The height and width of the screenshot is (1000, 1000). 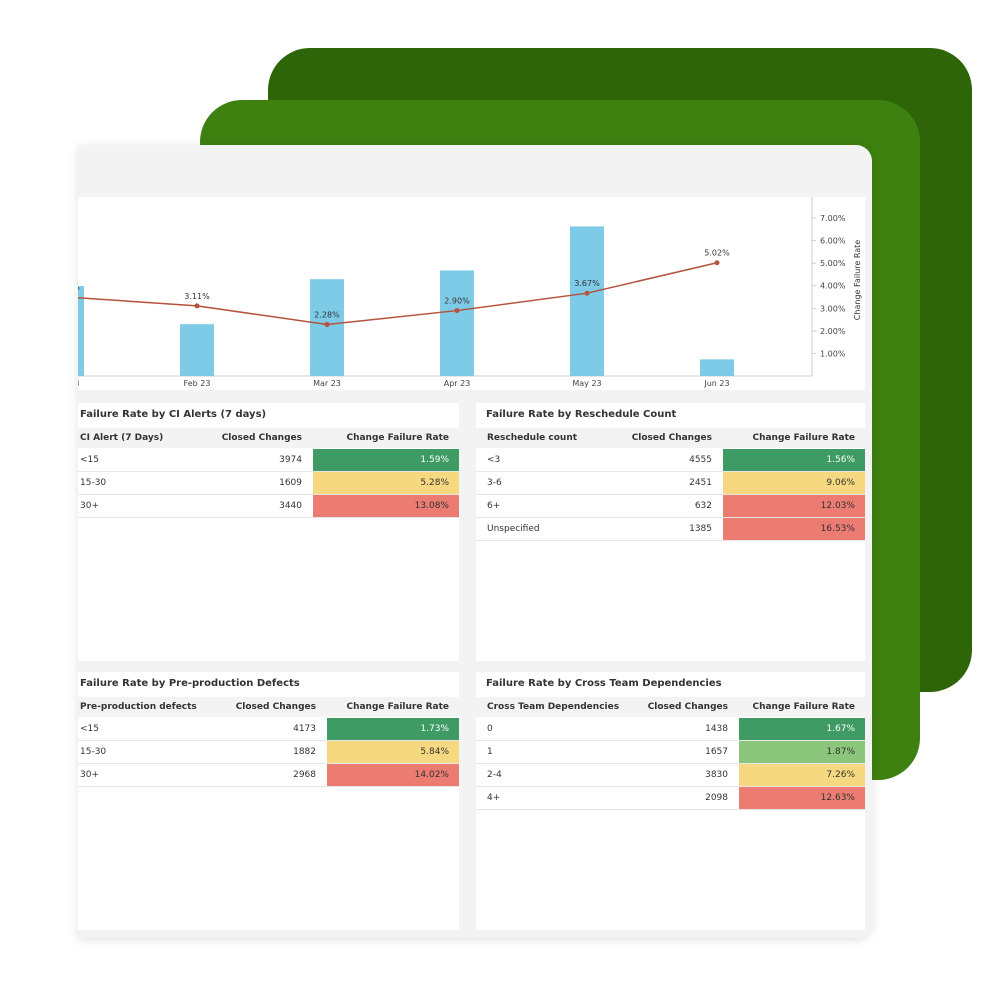 What do you see at coordinates (268, 729) in the screenshot?
I see `table-row: <15 4173 1.73%` at bounding box center [268, 729].